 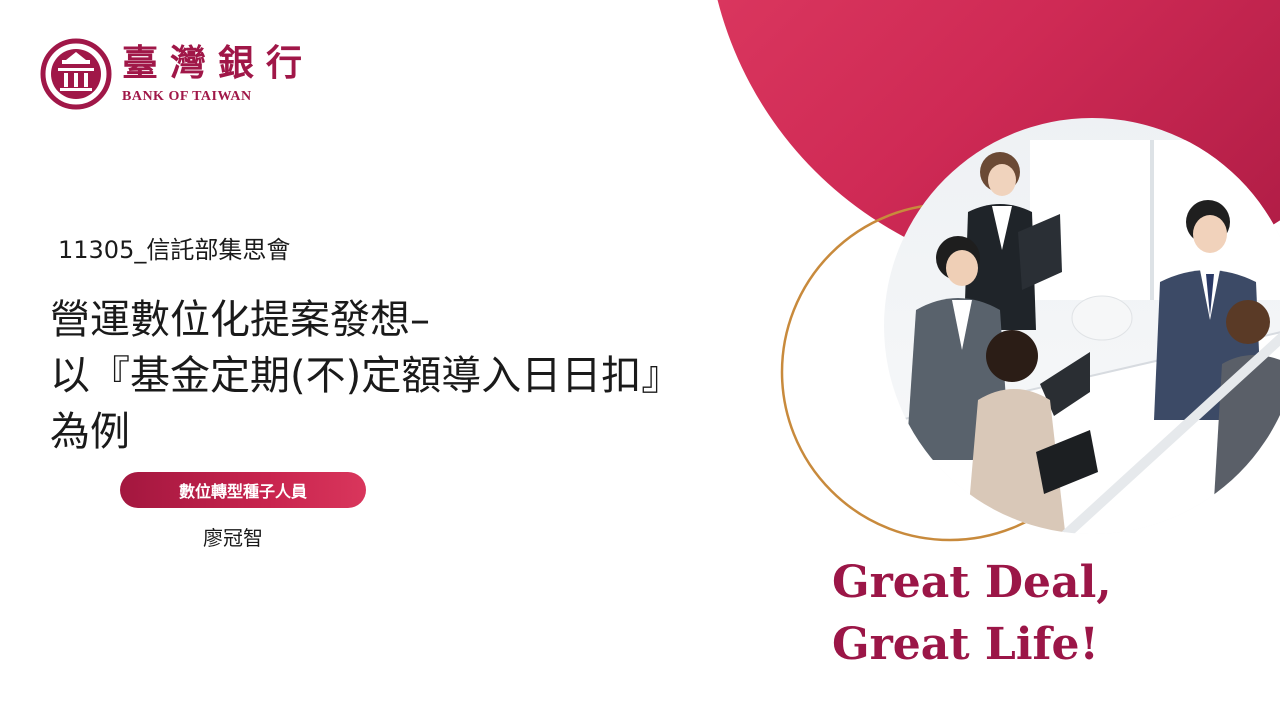 I want to click on title-line-1: 營運數位化提案發想–, so click(x=240, y=320).